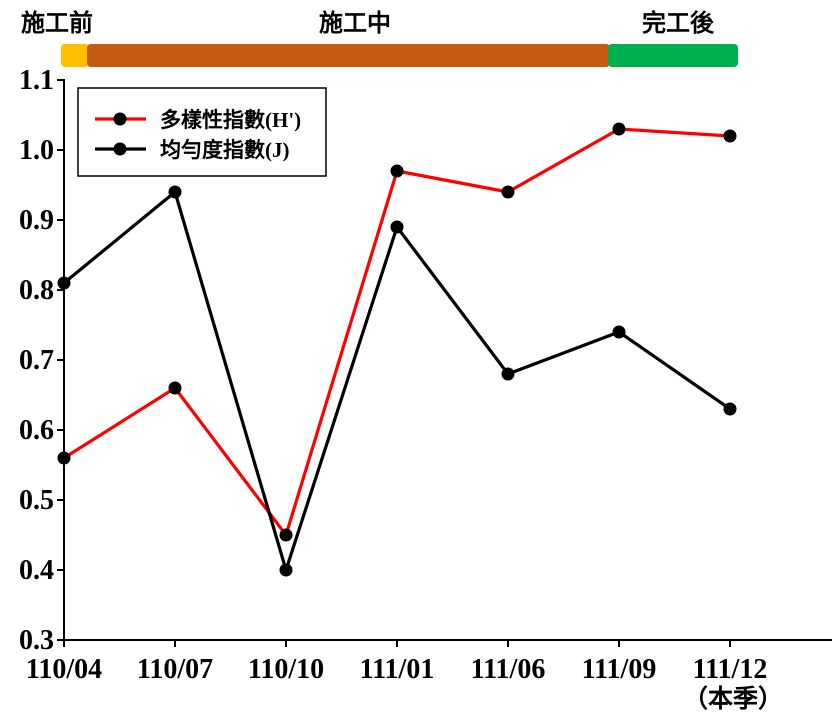 The image size is (834, 719). I want to click on phase-label-before: 施工前, so click(57, 22).